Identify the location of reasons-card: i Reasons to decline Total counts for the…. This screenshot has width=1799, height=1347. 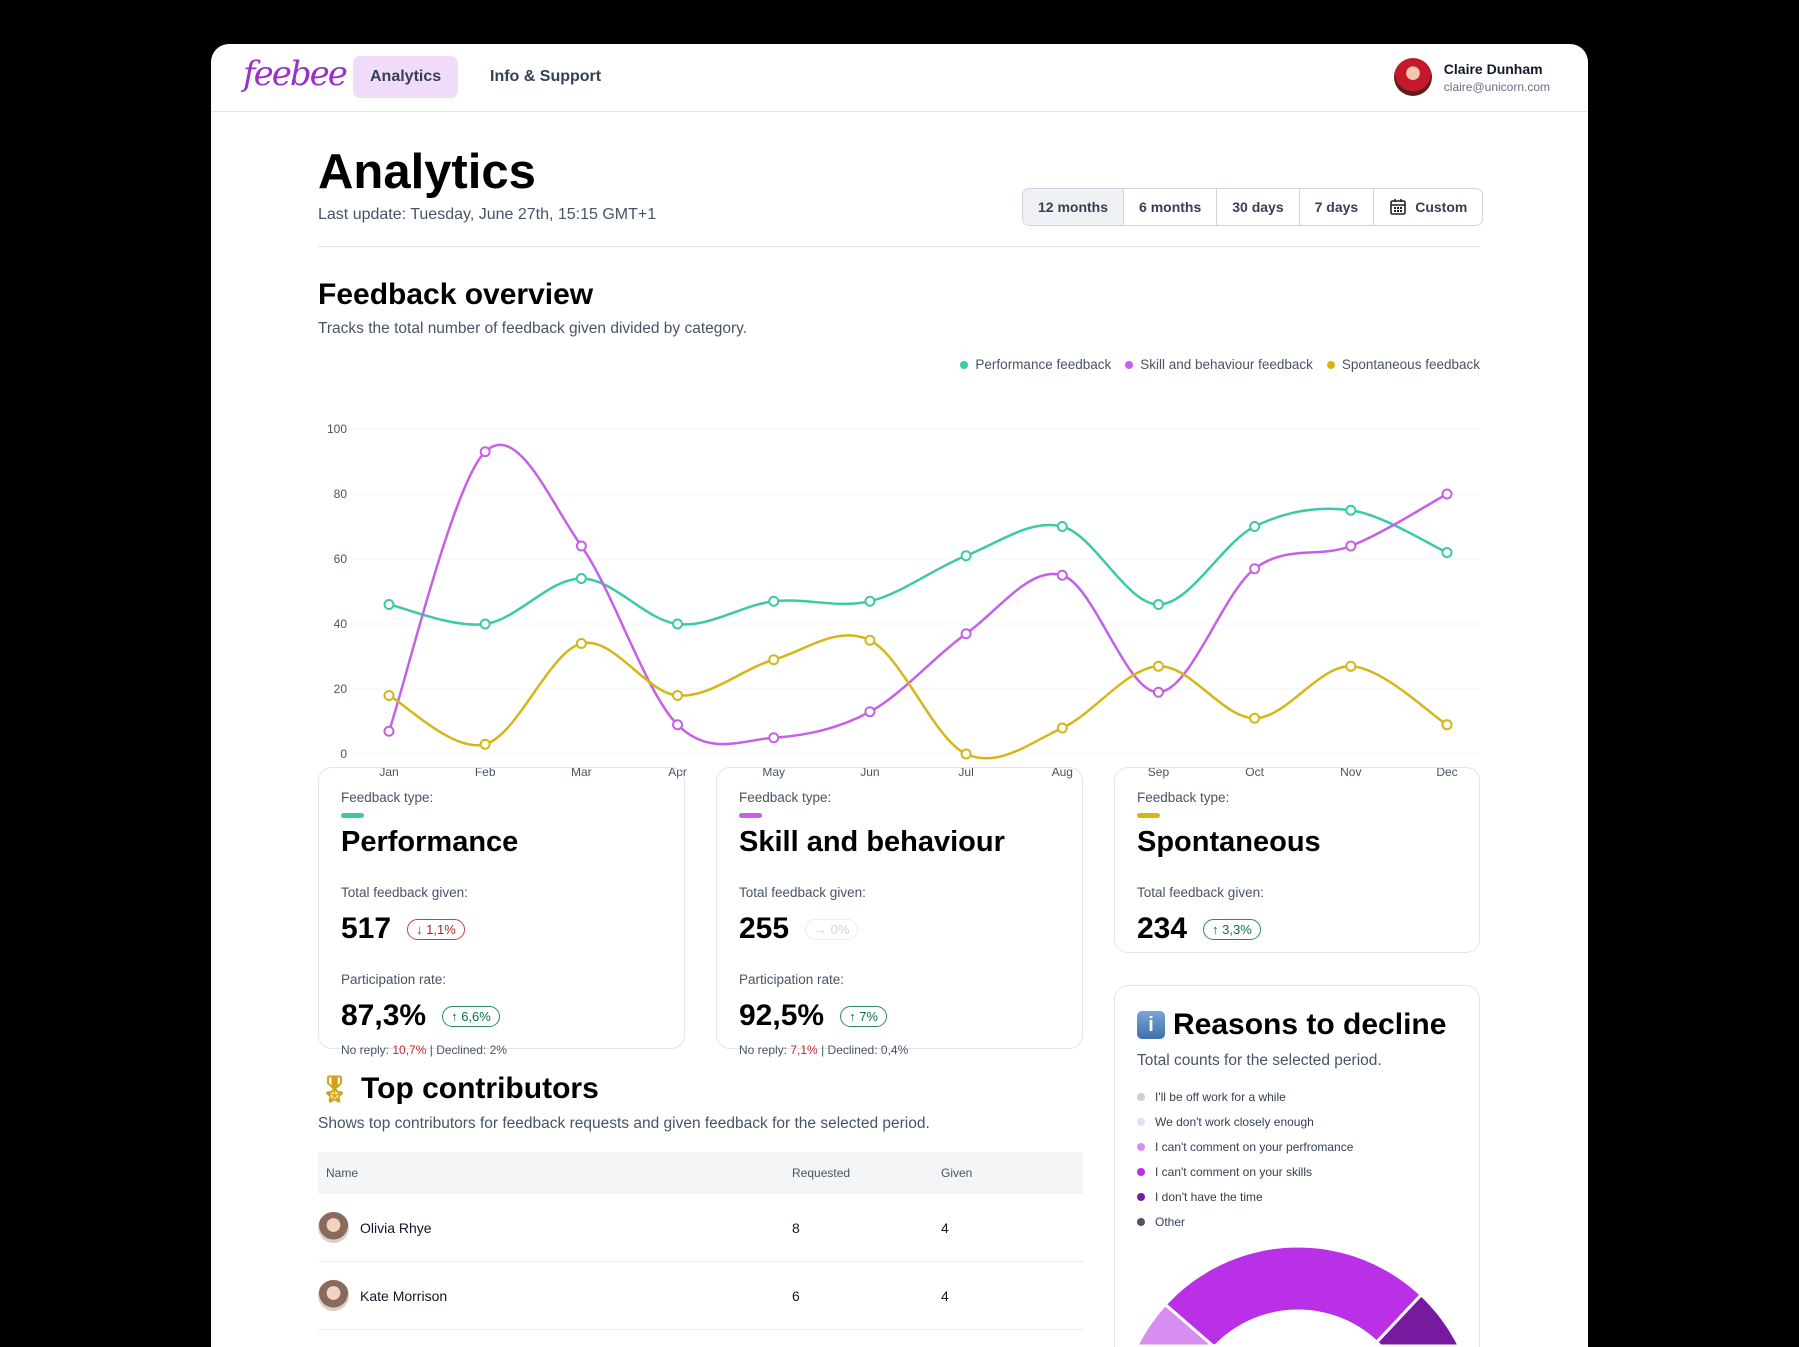
(1297, 1166).